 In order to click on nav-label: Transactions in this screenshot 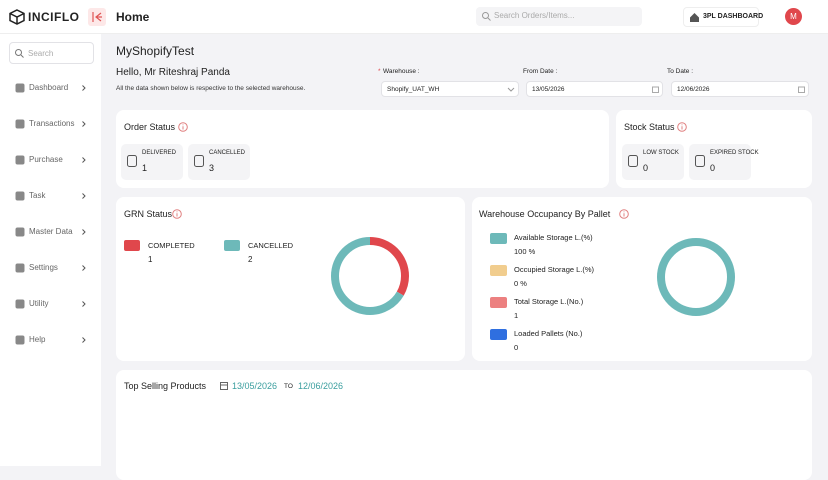, I will do `click(52, 123)`.